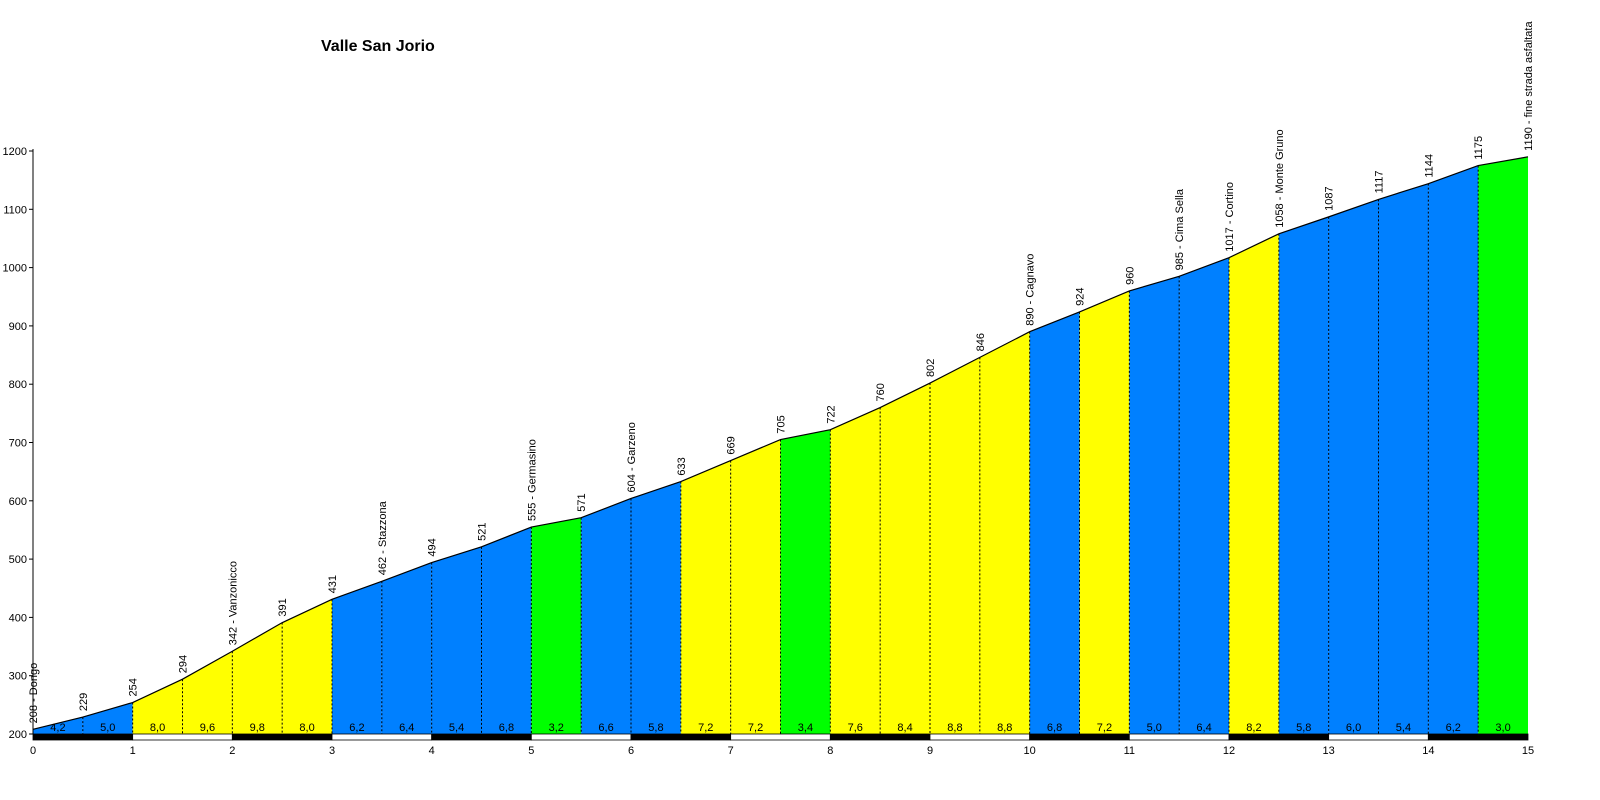 This screenshot has height=800, width=1600. Describe the element at coordinates (1428, 751) in the screenshot. I see `x-tick-label: 14` at that location.